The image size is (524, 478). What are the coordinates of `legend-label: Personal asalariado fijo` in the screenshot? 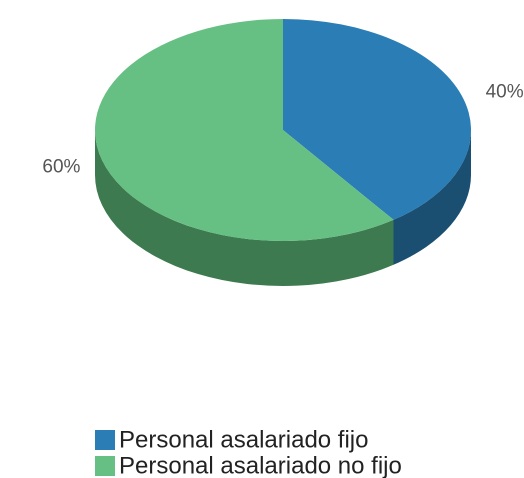 It's located at (243, 439).